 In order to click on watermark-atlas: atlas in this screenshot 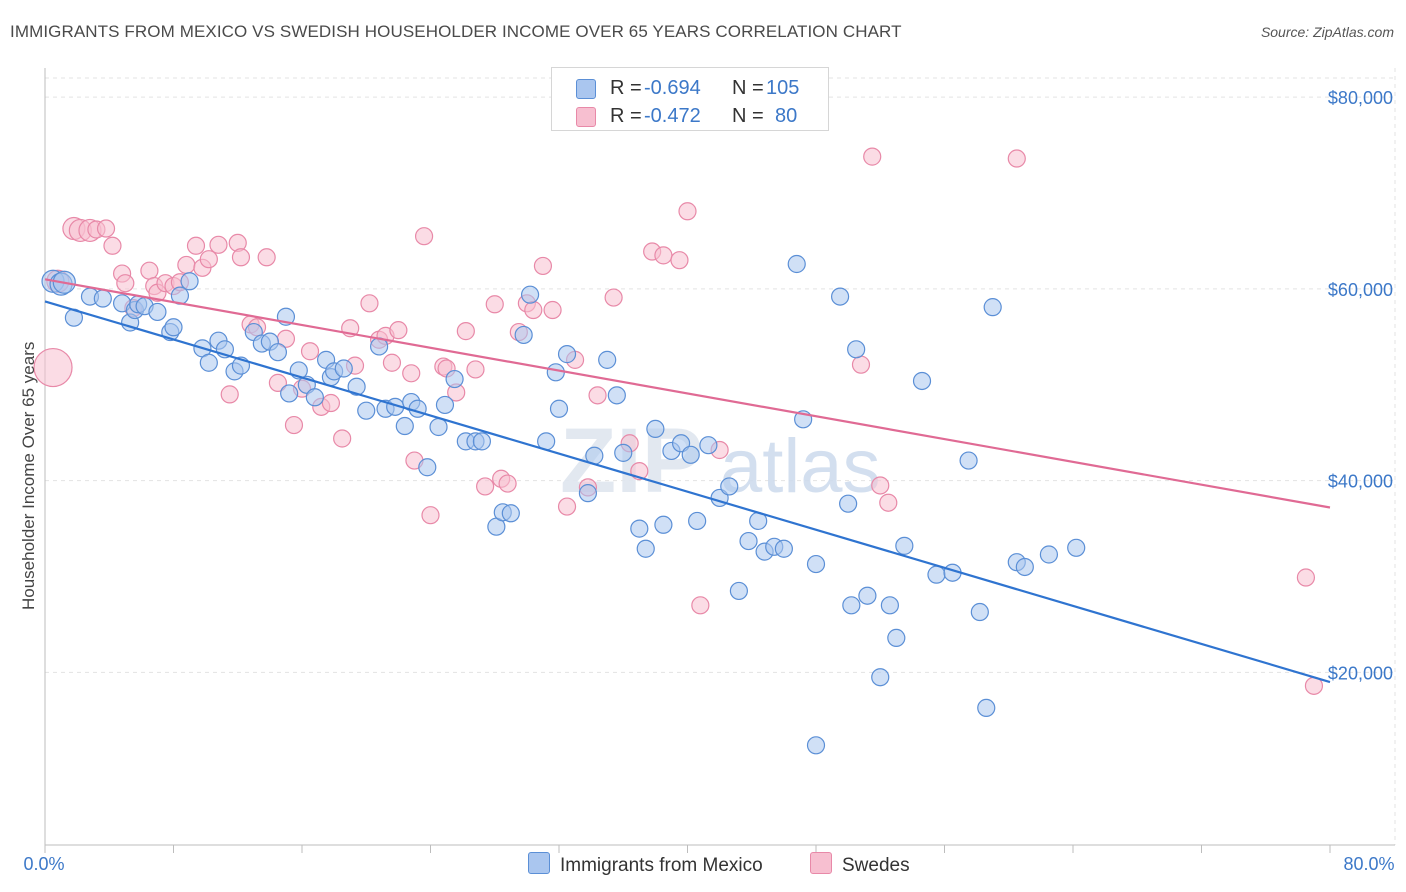, I will do `click(800, 466)`.